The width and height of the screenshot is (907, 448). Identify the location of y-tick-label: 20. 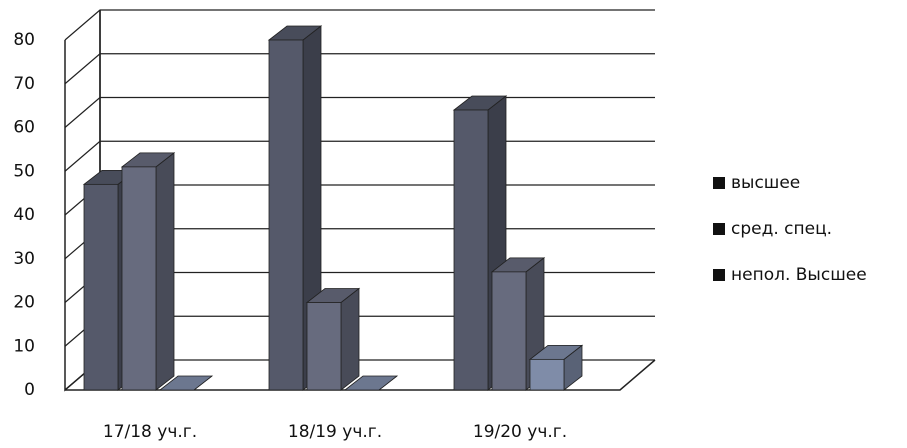
(24, 303).